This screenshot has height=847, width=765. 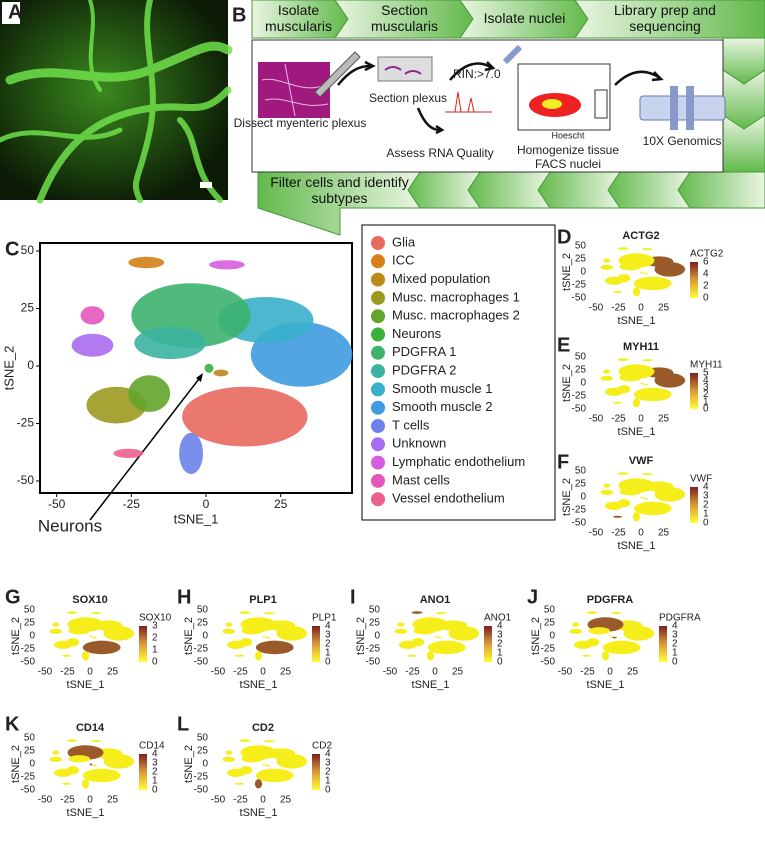 What do you see at coordinates (641, 461) in the screenshot?
I see `gene-title: VWF` at bounding box center [641, 461].